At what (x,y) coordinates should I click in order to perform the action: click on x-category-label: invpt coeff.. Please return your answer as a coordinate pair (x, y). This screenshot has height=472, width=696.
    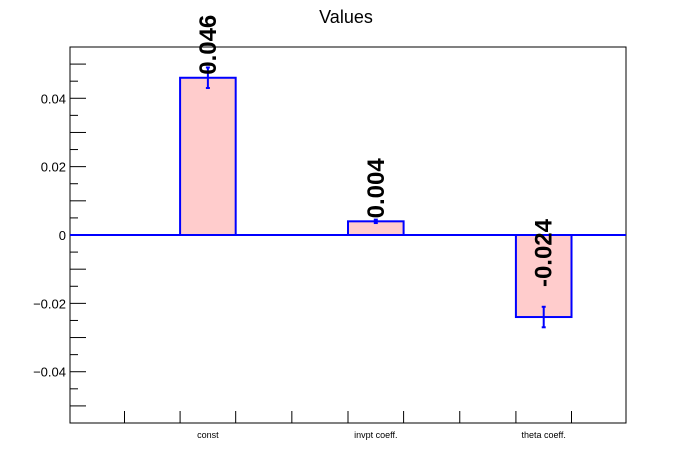
    Looking at the image, I should click on (375, 435).